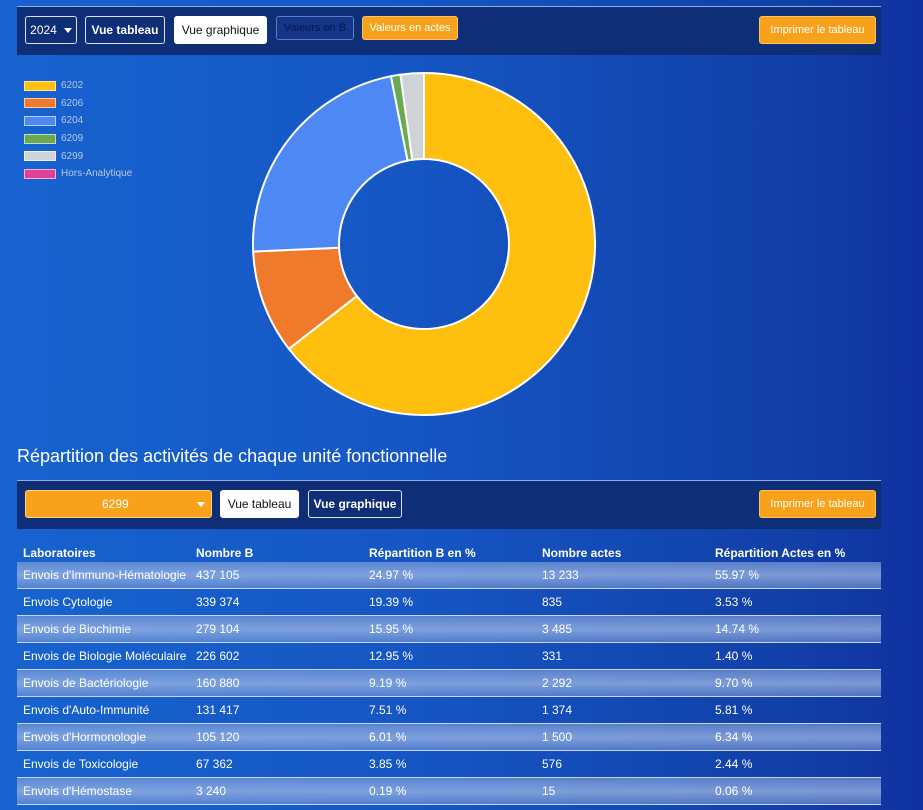  What do you see at coordinates (225, 552) in the screenshot?
I see `column-header: Nombre B` at bounding box center [225, 552].